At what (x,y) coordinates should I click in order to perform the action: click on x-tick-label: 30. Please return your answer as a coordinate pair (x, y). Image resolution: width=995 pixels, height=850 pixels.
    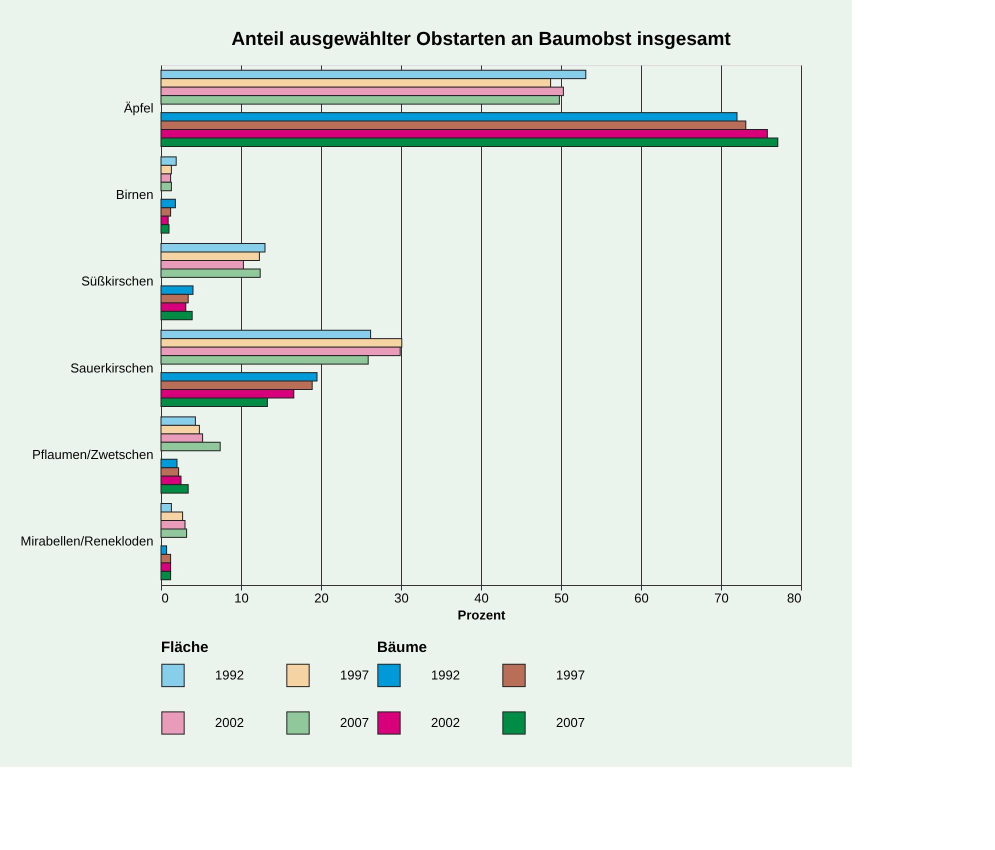
    Looking at the image, I should click on (401, 598).